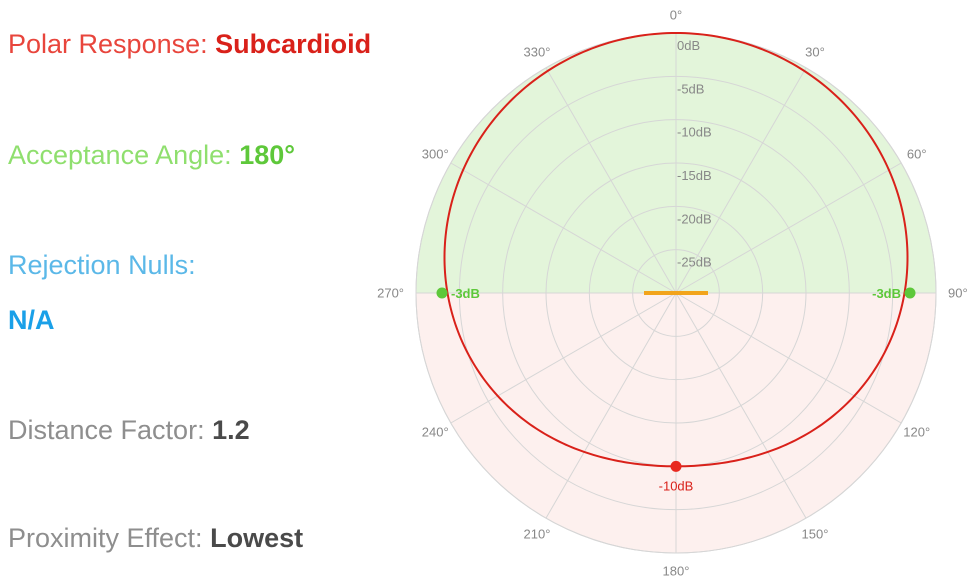 The image size is (978, 586). Describe the element at coordinates (694, 175) in the screenshot. I see `ring-level-label: -15dB` at that location.